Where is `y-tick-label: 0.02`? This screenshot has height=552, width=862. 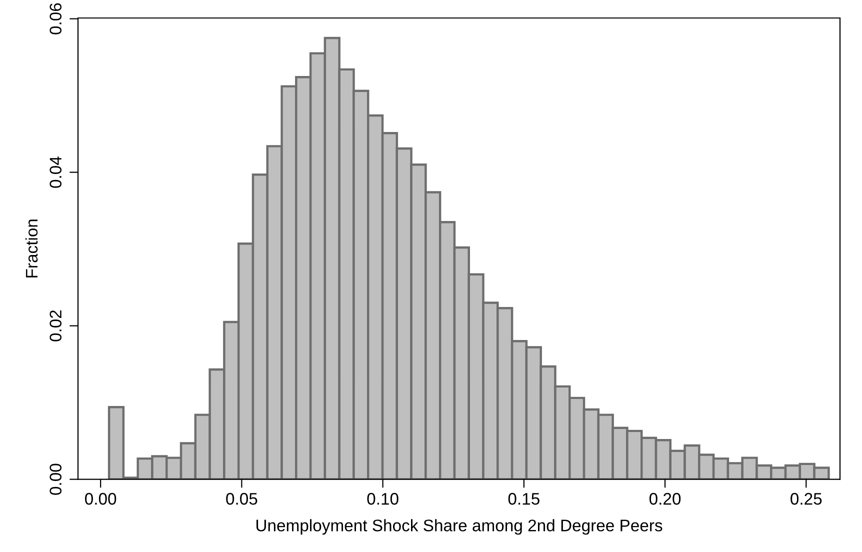 y-tick-label: 0.02 is located at coordinates (56, 326).